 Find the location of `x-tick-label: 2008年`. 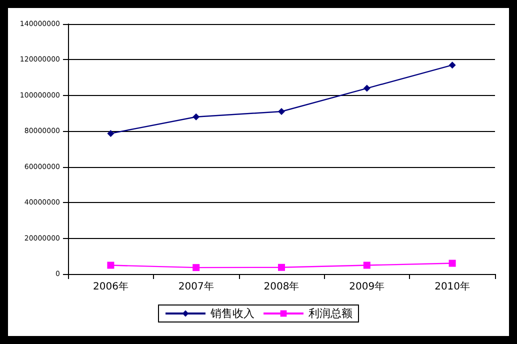

x-tick-label: 2008年 is located at coordinates (282, 286).